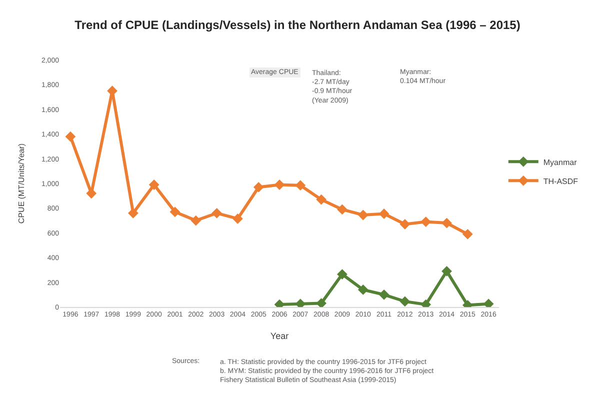 The height and width of the screenshot is (412, 595). What do you see at coordinates (560, 162) in the screenshot?
I see `legend-label: Myanmar` at bounding box center [560, 162].